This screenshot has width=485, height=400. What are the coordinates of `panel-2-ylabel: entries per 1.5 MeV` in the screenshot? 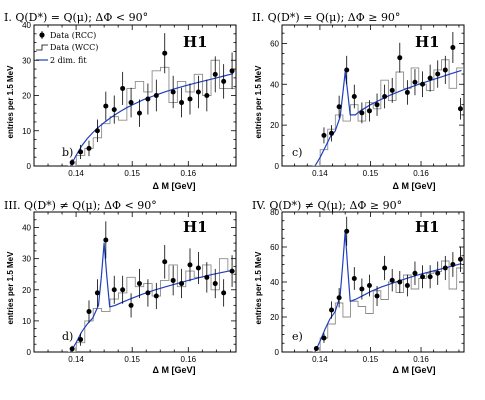 It's located at (258, 102).